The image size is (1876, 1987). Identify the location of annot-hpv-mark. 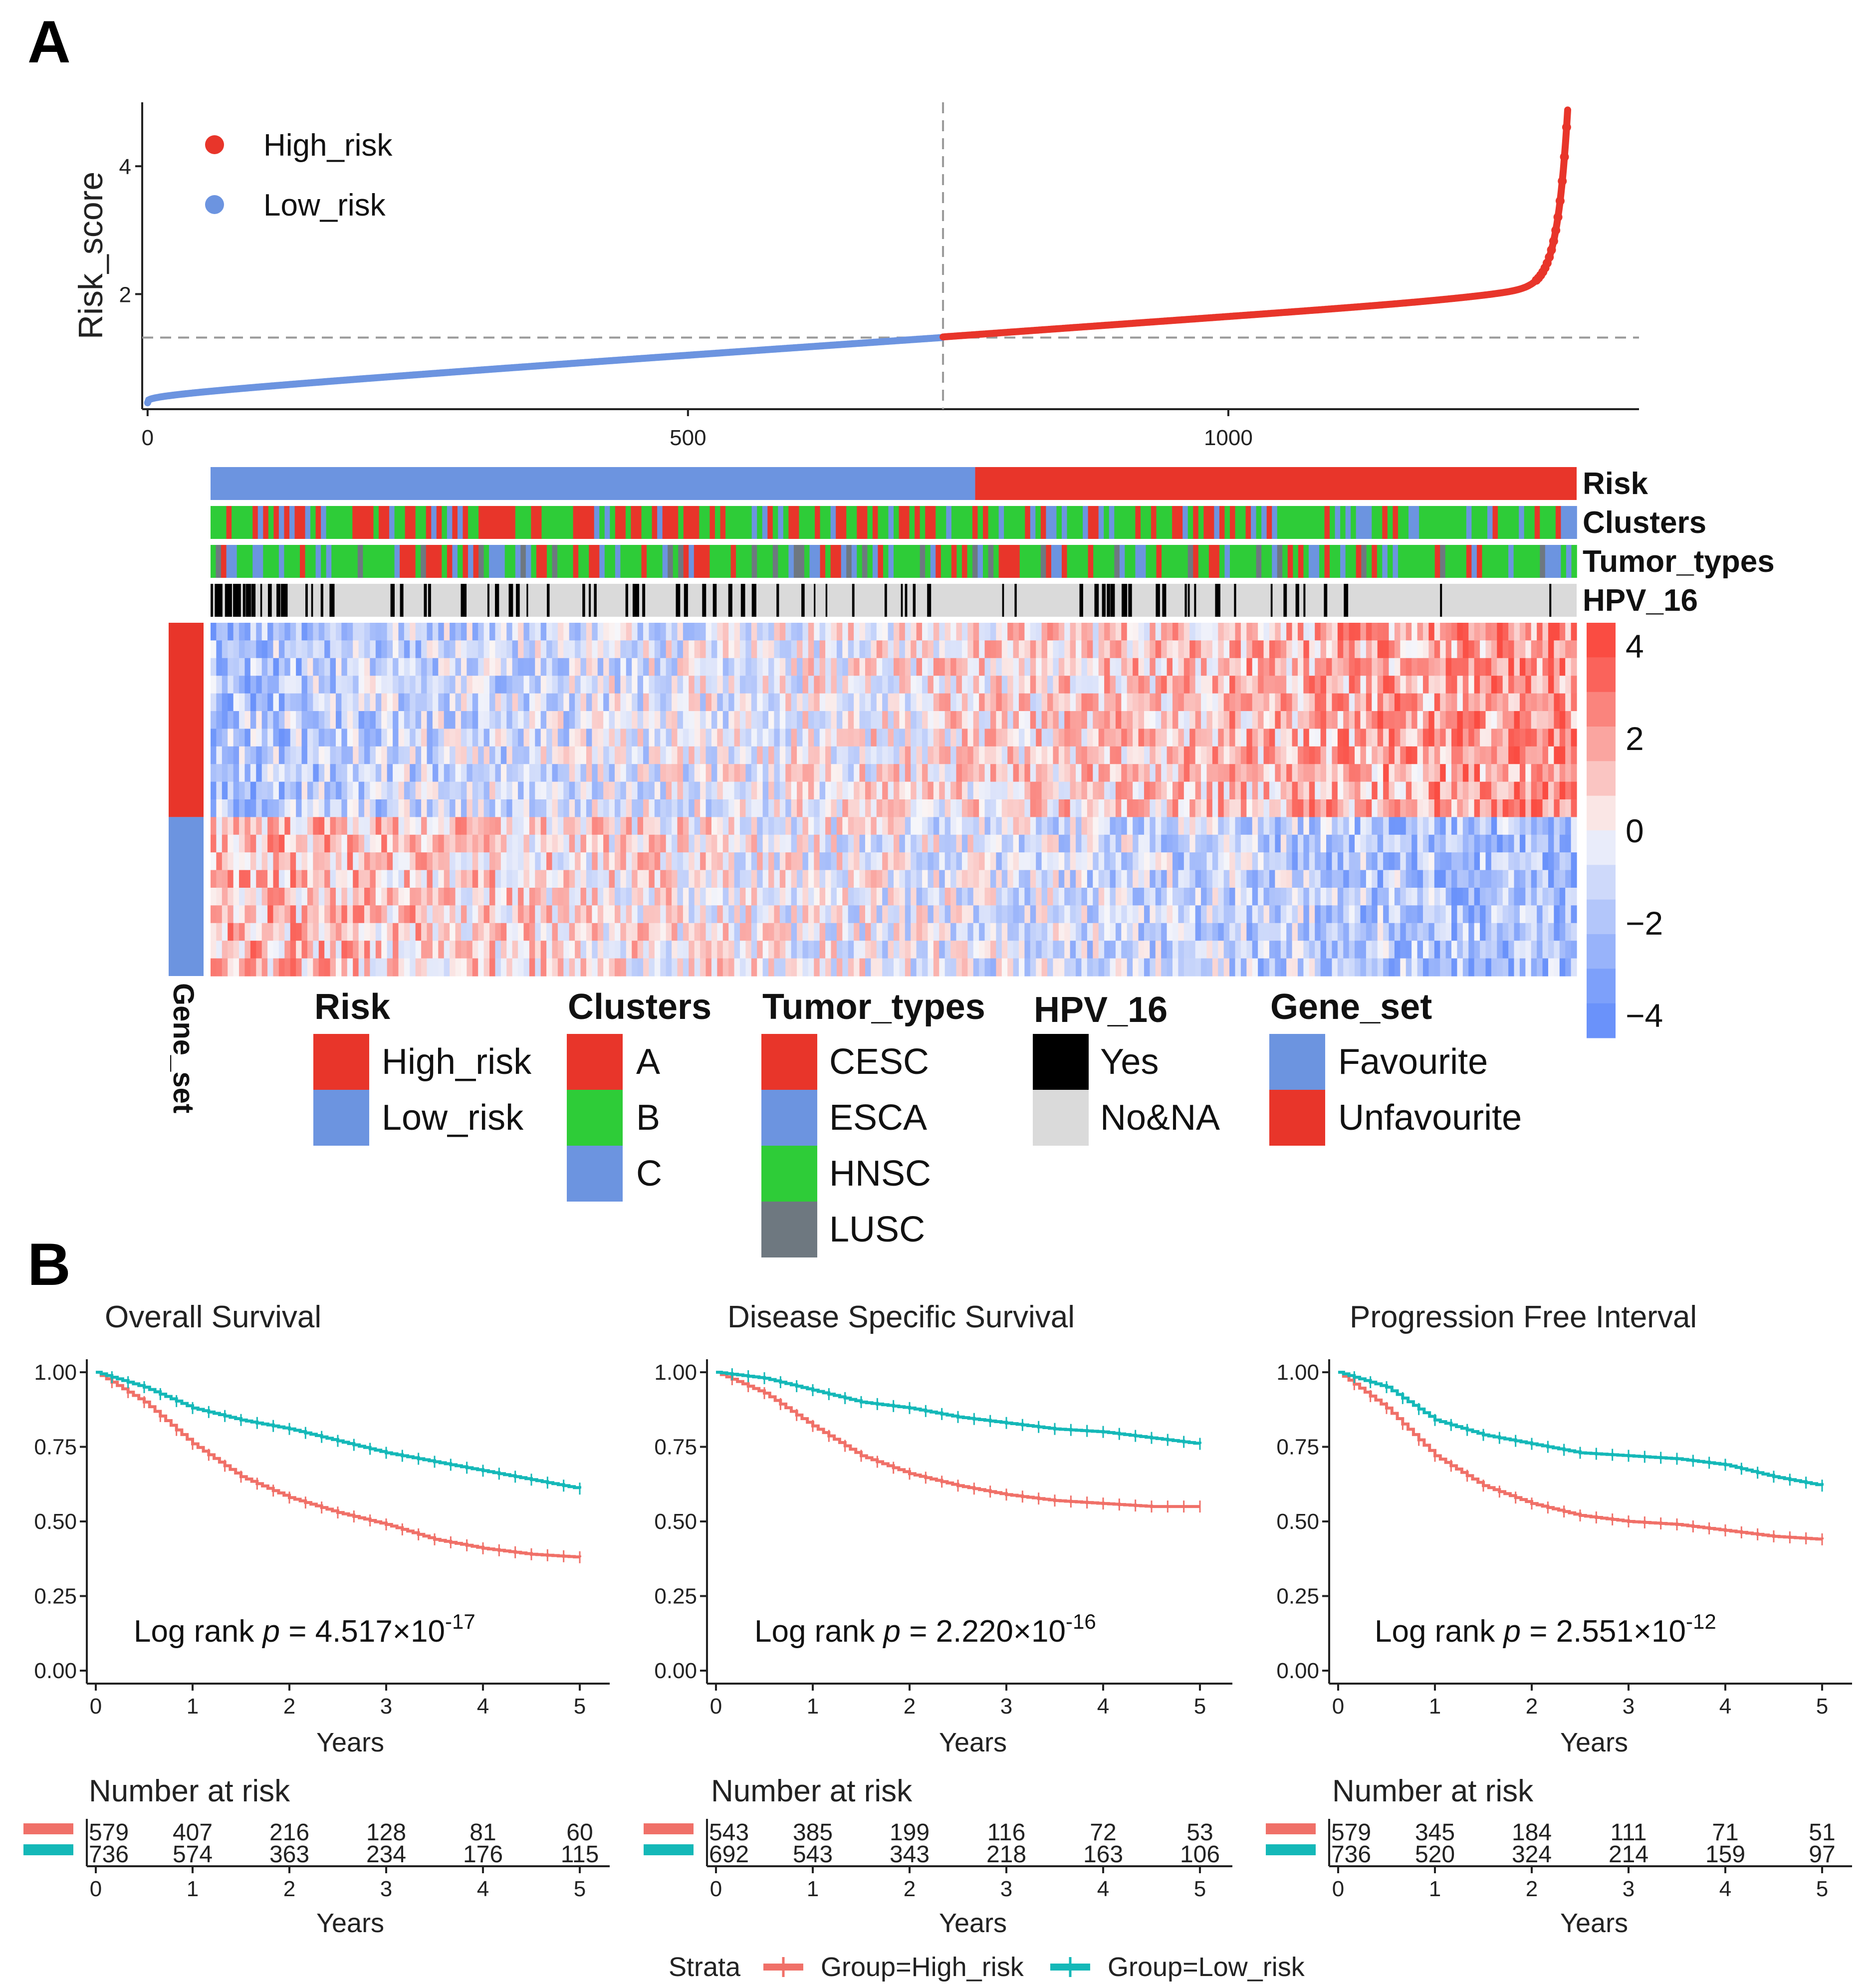
(714, 600).